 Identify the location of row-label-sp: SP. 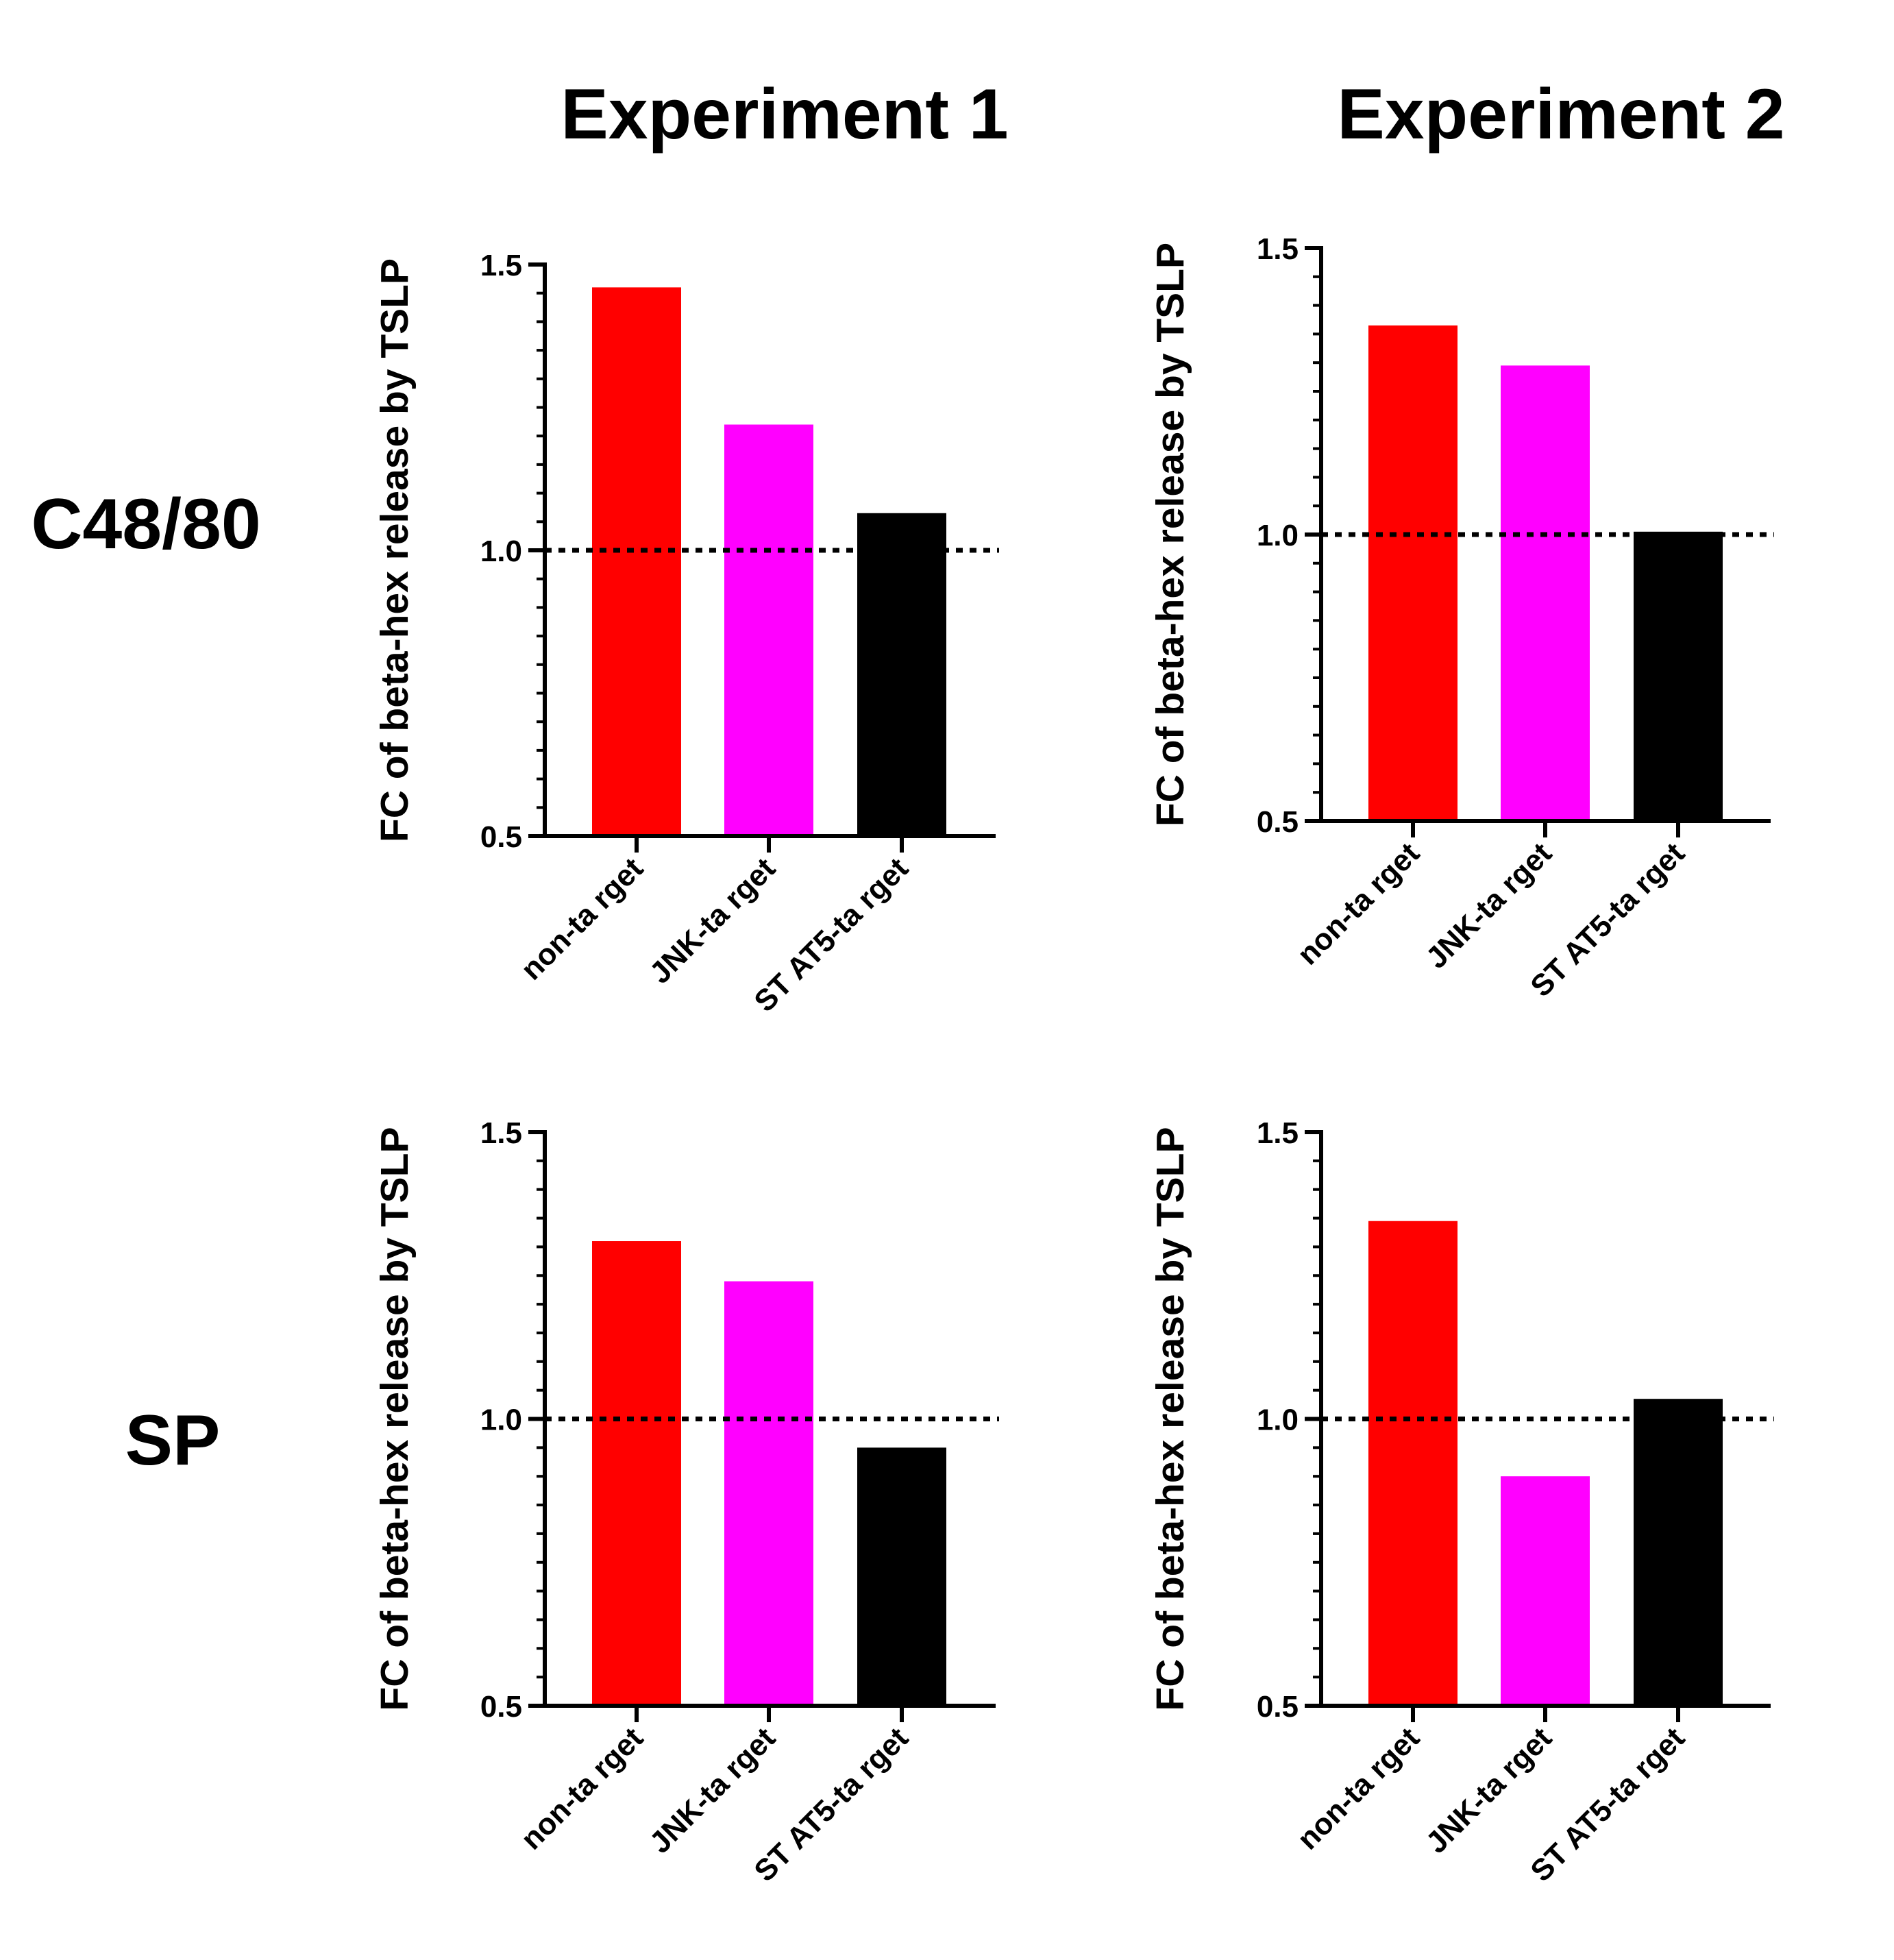
(173, 1440).